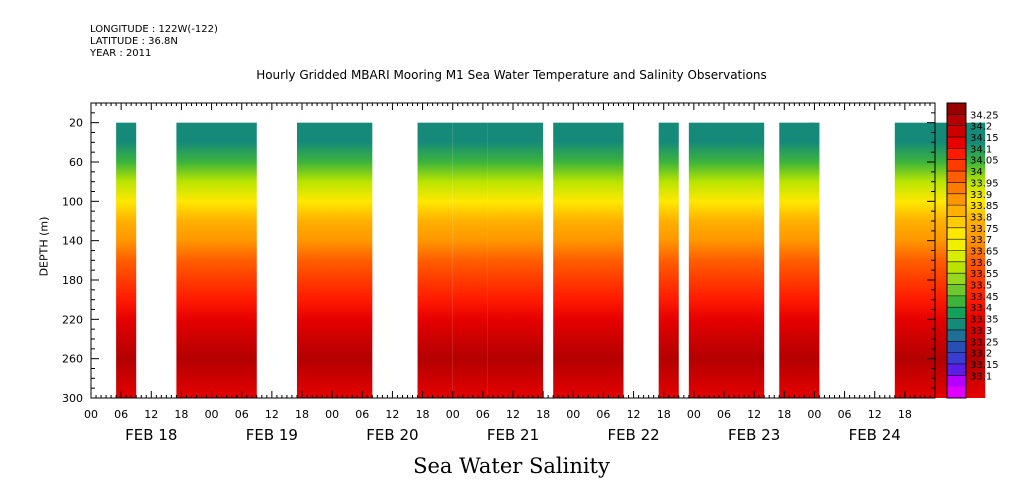  I want to click on colorbar-label: 34.05, so click(984, 161).